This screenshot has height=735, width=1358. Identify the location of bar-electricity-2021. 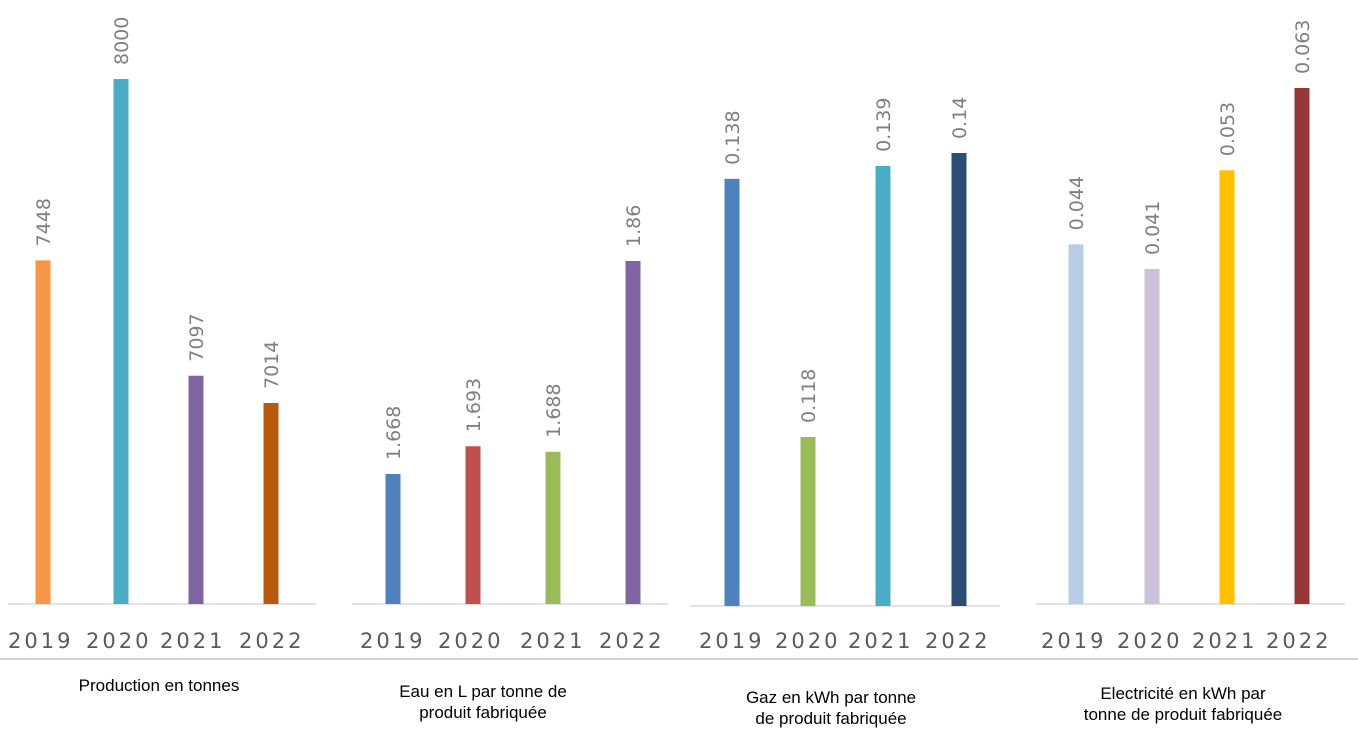
(1227, 387).